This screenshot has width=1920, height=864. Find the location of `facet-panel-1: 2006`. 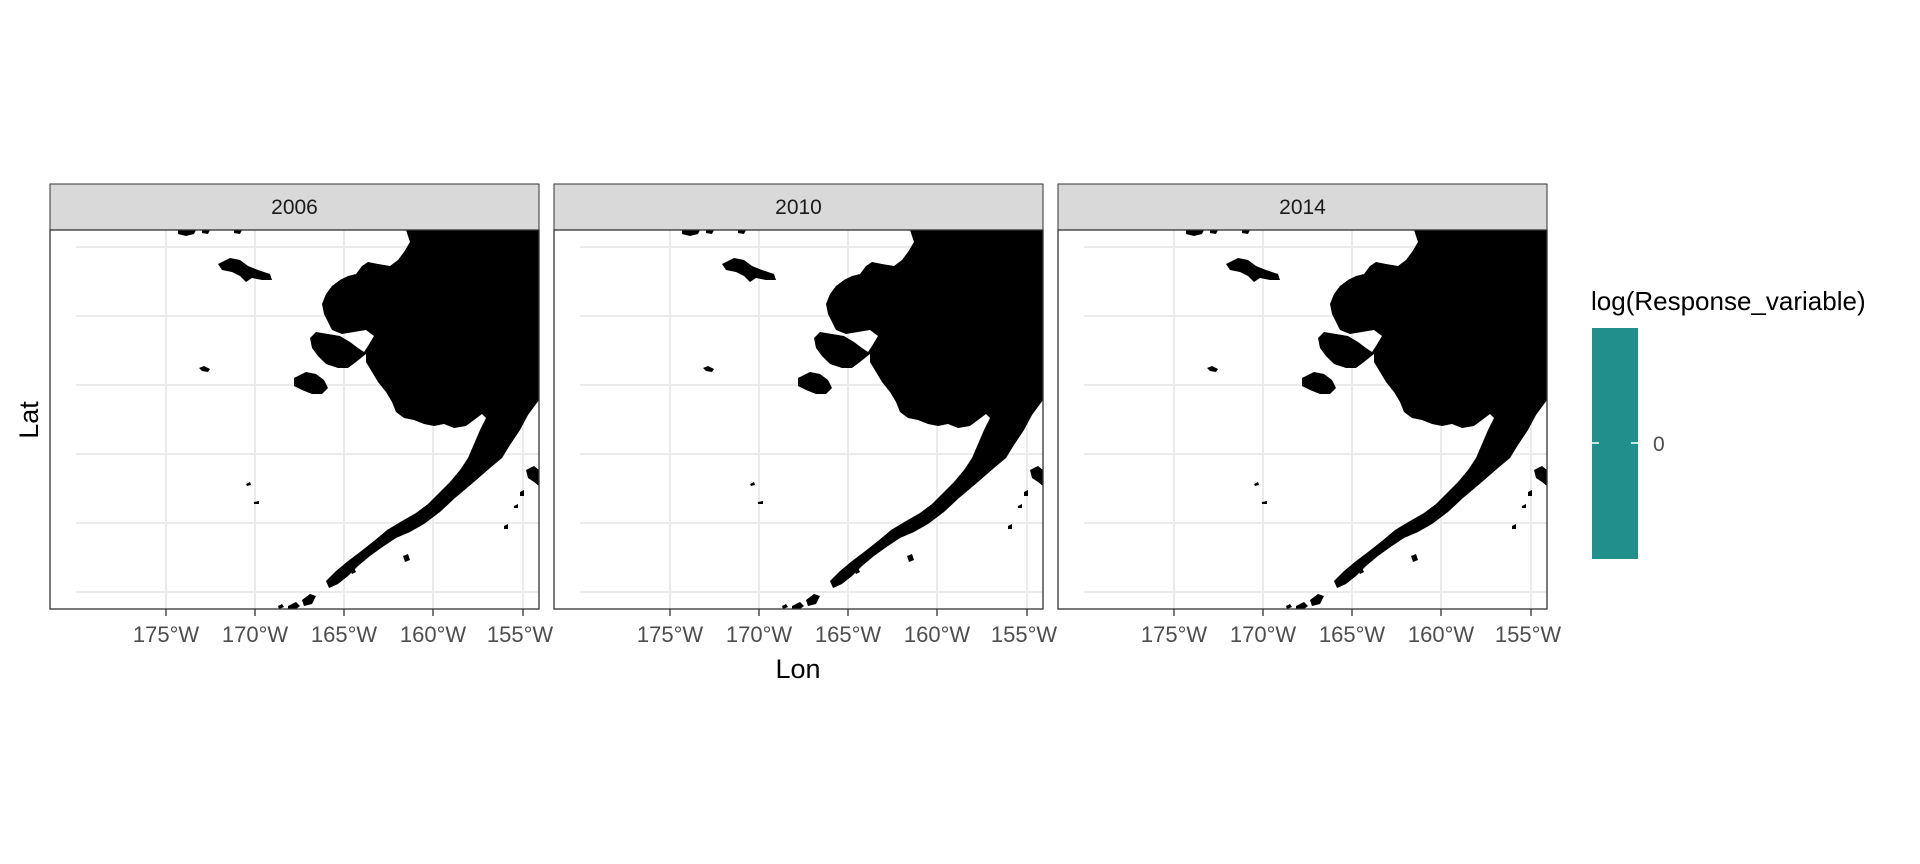

facet-panel-1: 2006 is located at coordinates (301, 415).